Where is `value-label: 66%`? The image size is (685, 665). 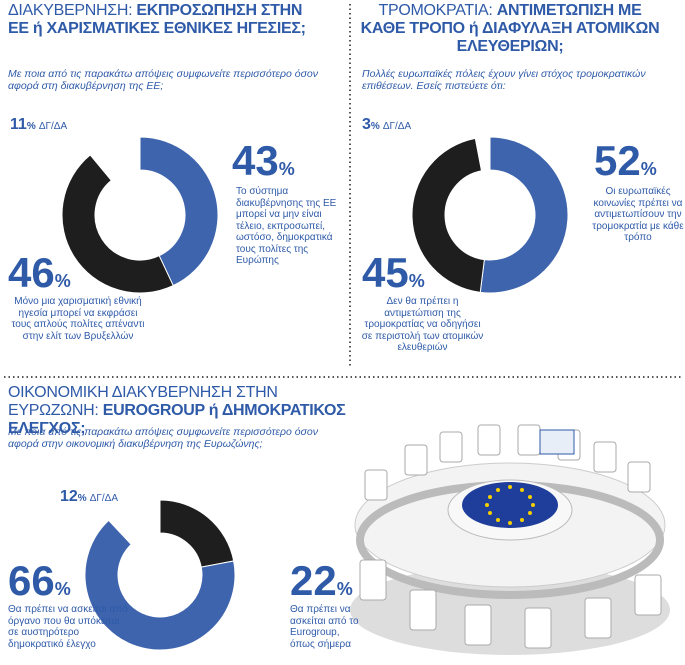
value-label: 66% is located at coordinates (39, 585).